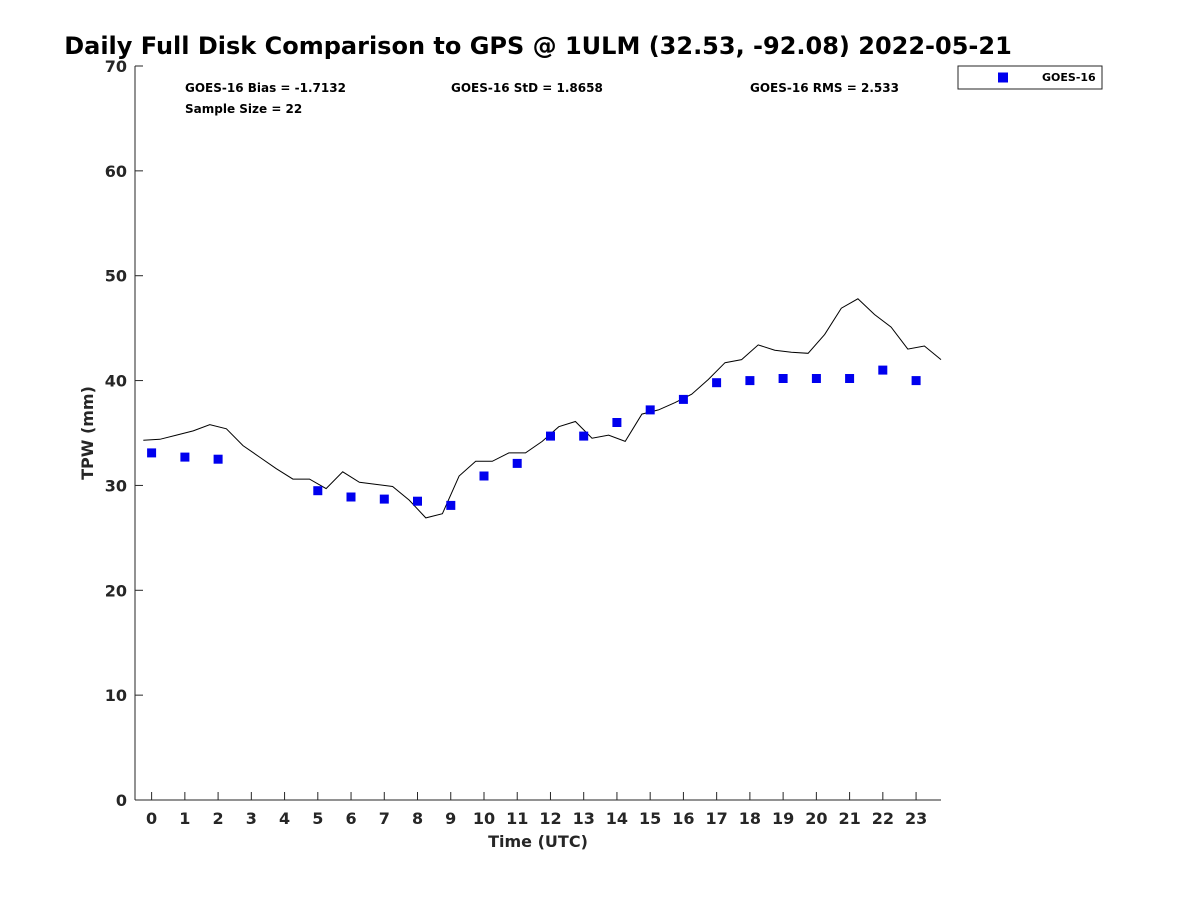 The width and height of the screenshot is (1200, 900). I want to click on y-tick-label: 30, so click(116, 485).